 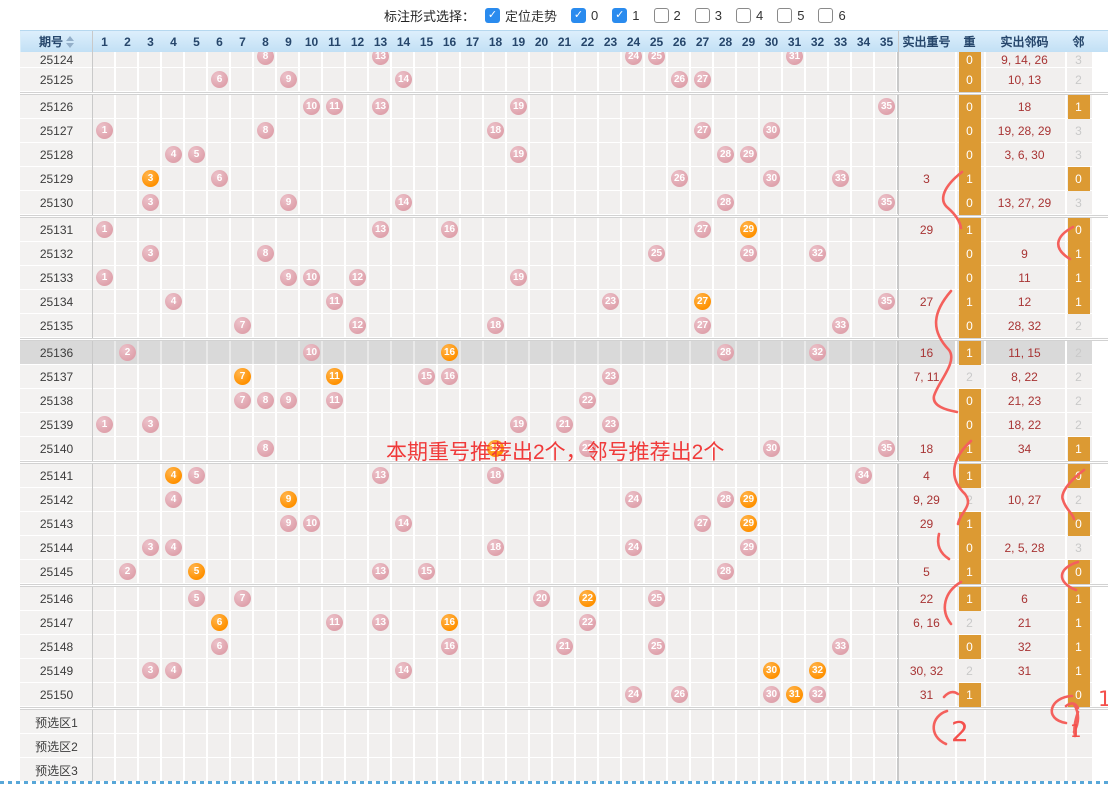 What do you see at coordinates (564, 623) in the screenshot?
I see `table-row-25147: 25147 6 11 13 16 22 6, 16 2 21 1` at bounding box center [564, 623].